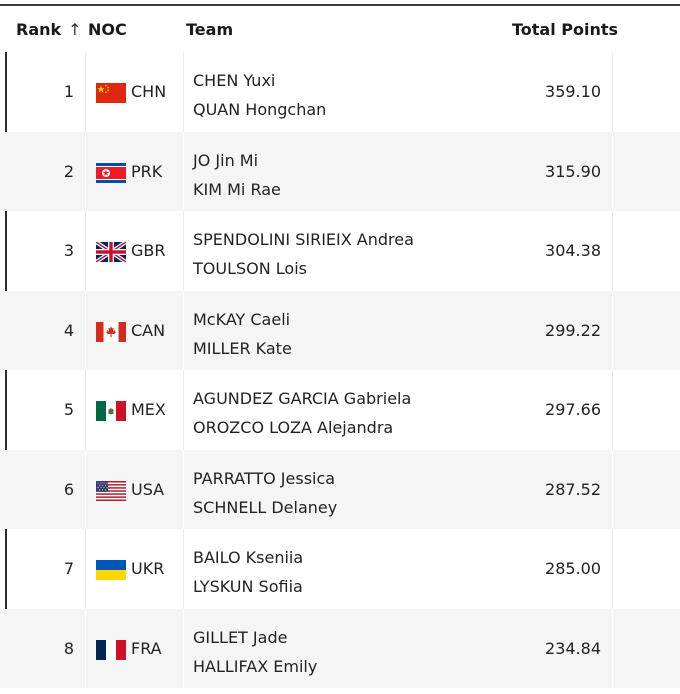  Describe the element at coordinates (260, 109) in the screenshot. I see `athlete-name: QUAN Hongchan` at that location.